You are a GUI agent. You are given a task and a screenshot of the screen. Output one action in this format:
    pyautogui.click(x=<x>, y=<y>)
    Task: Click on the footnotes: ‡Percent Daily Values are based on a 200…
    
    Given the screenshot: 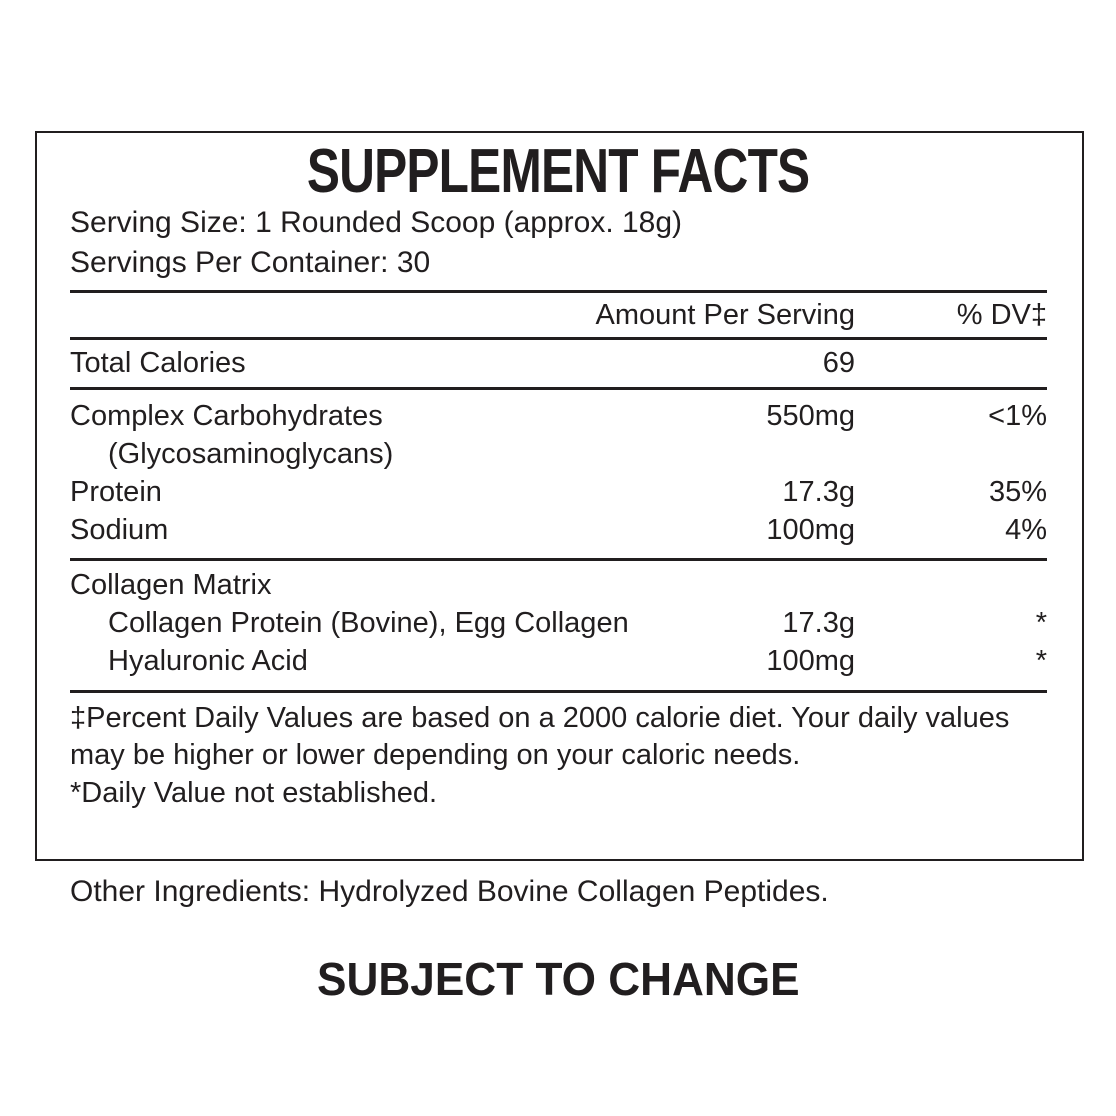 What is the action you would take?
    pyautogui.click(x=558, y=756)
    